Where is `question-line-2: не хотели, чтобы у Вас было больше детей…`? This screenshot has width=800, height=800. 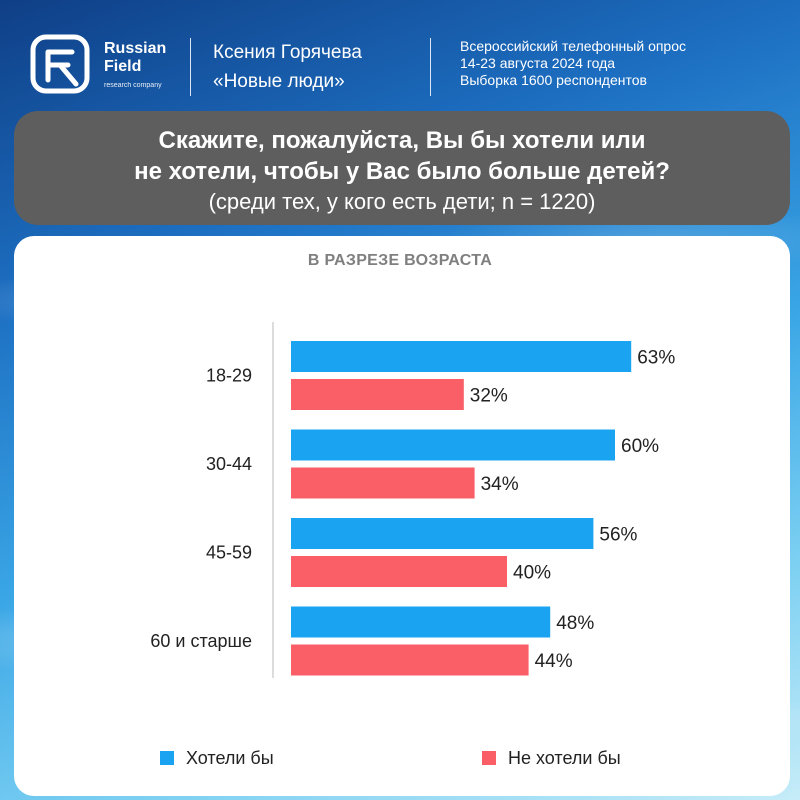 question-line-2: не хотели, чтобы у Вас было больше детей… is located at coordinates (402, 171).